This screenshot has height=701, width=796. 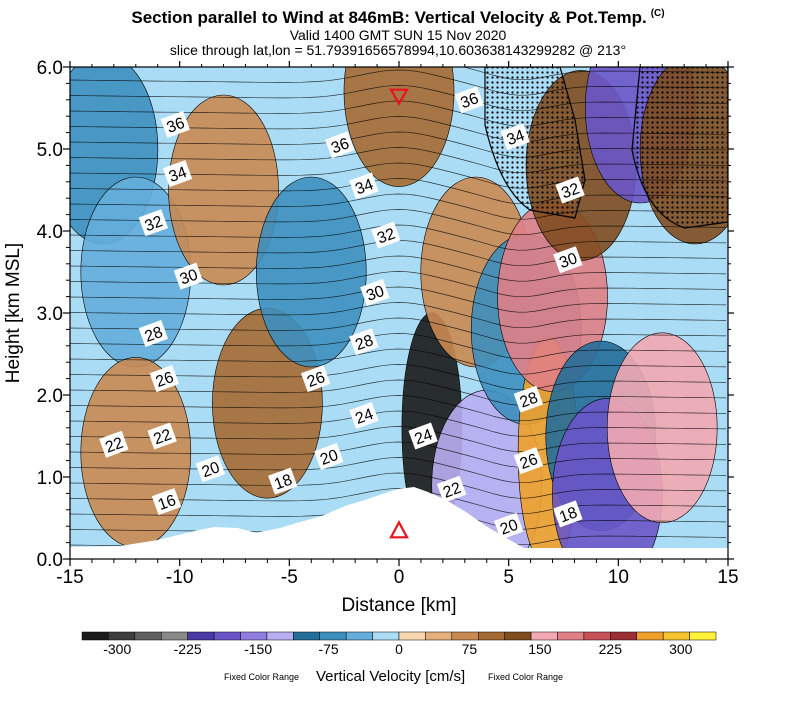 What do you see at coordinates (398, 35) in the screenshot?
I see `valid-time: Valid 1400 GMT SUN 15 Nov 2020` at bounding box center [398, 35].